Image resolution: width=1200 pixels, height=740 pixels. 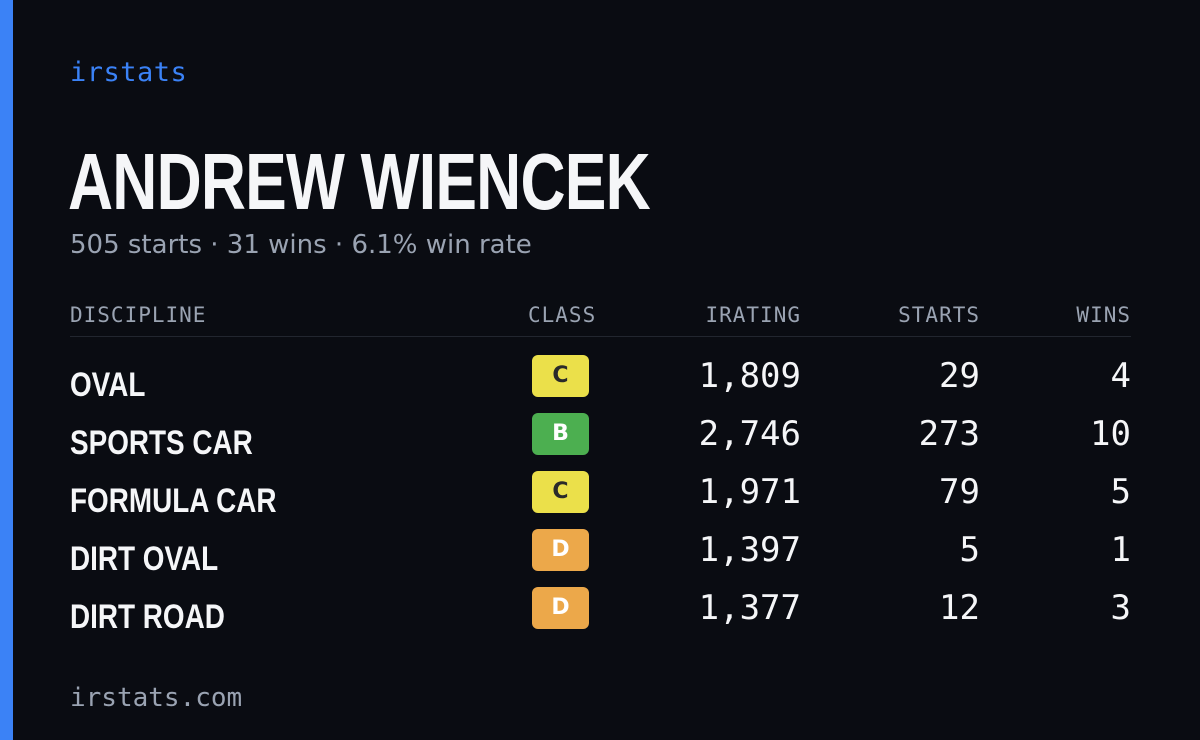 What do you see at coordinates (600, 440) in the screenshot?
I see `table-row: SPORTS CAR B 2,746 273 10` at bounding box center [600, 440].